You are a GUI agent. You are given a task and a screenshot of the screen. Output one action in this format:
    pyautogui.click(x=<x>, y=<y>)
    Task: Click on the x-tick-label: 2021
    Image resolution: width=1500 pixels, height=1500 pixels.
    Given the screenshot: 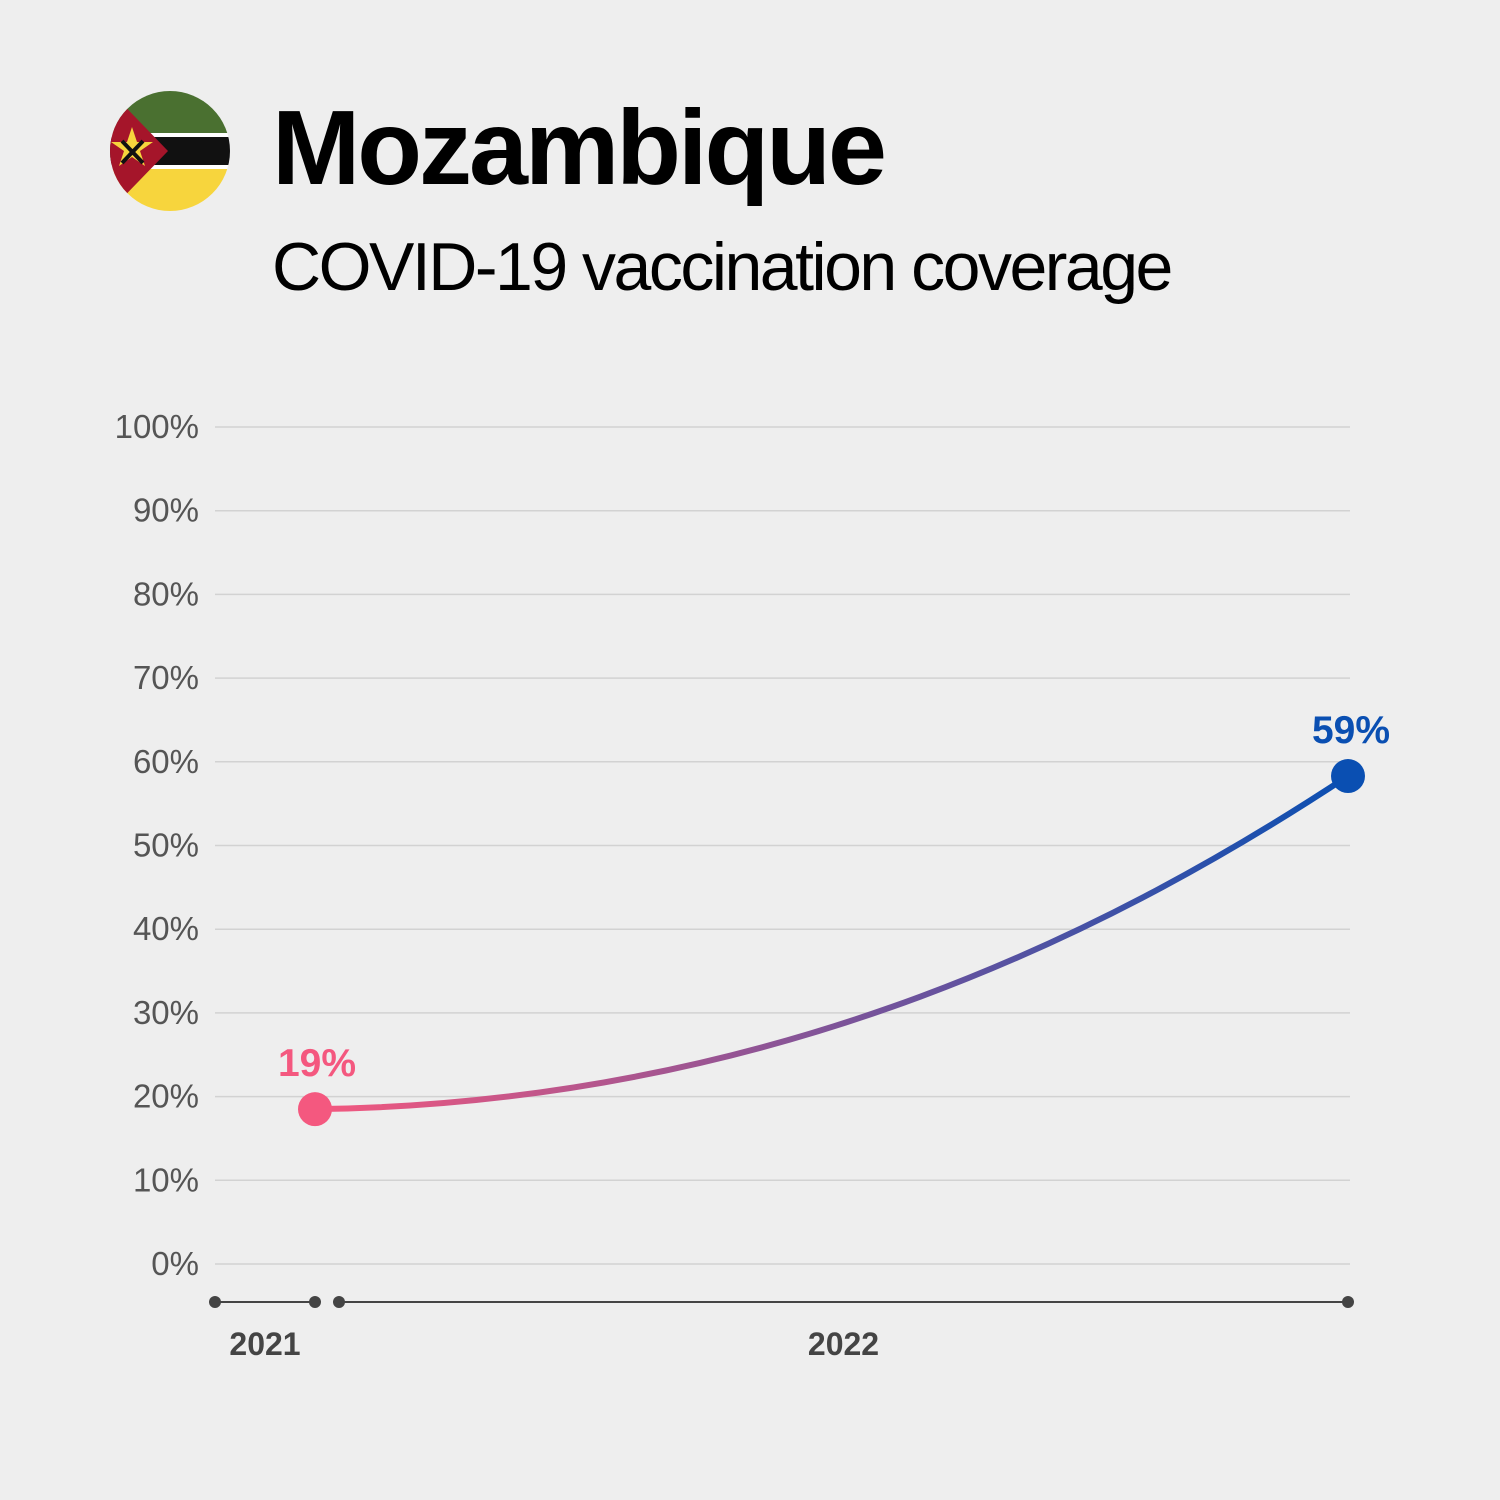 What is the action you would take?
    pyautogui.click(x=264, y=1344)
    